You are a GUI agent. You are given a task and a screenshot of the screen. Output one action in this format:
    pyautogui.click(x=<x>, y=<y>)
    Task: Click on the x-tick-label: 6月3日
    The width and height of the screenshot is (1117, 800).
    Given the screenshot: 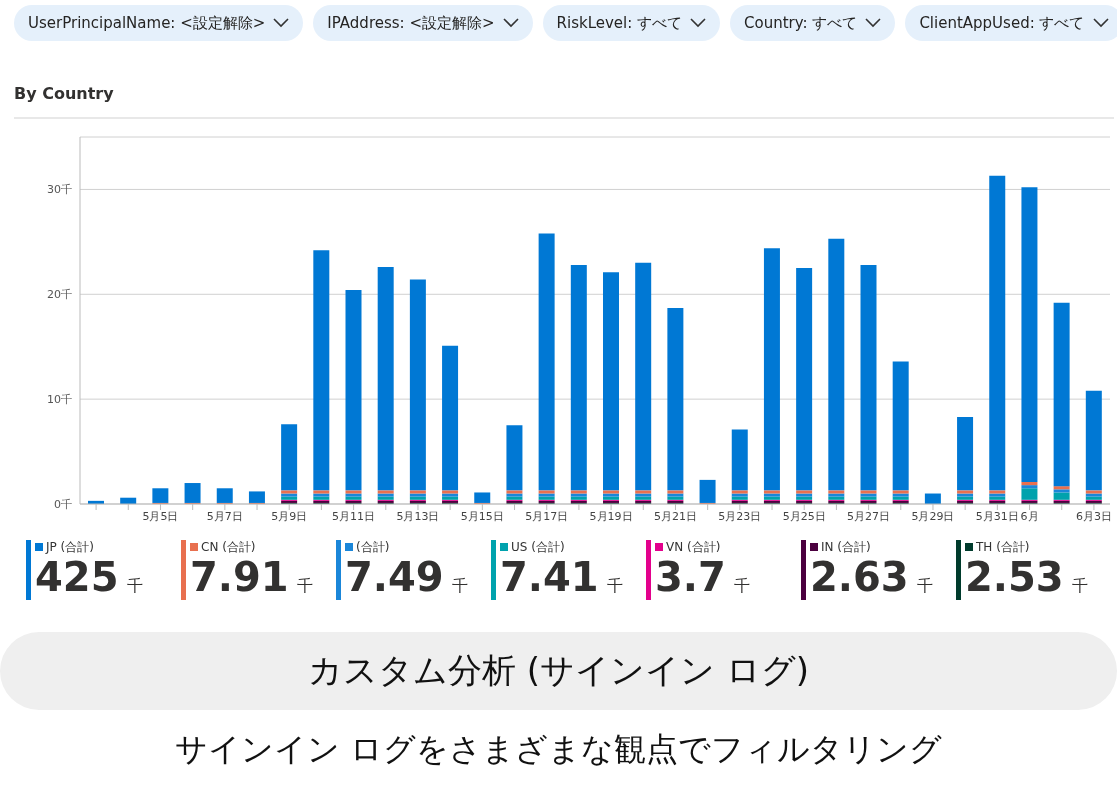 What is the action you would take?
    pyautogui.click(x=1093, y=516)
    